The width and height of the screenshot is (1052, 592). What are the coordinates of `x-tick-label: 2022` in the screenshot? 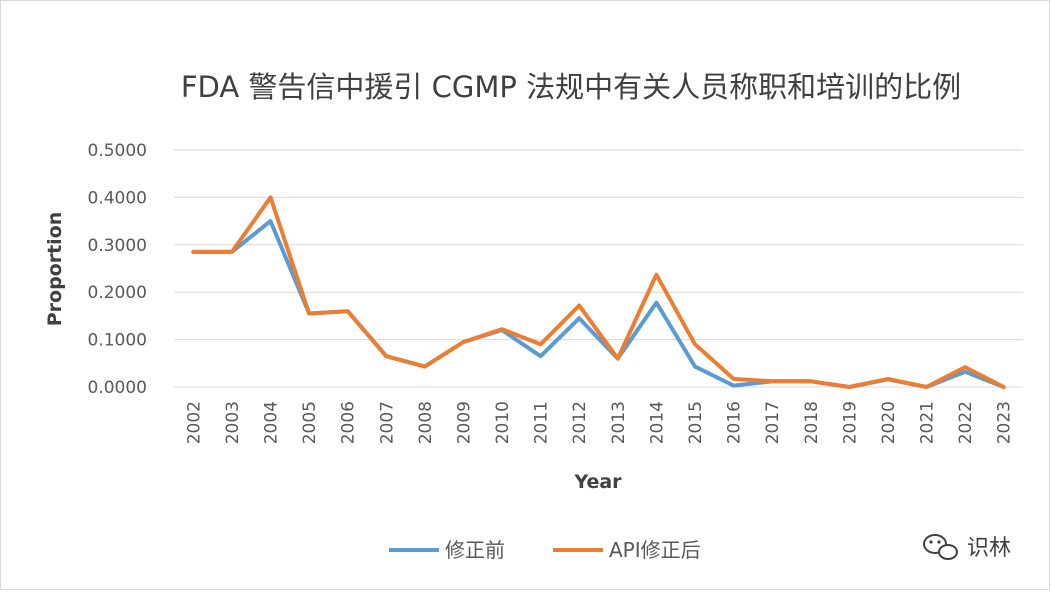 It's located at (966, 422).